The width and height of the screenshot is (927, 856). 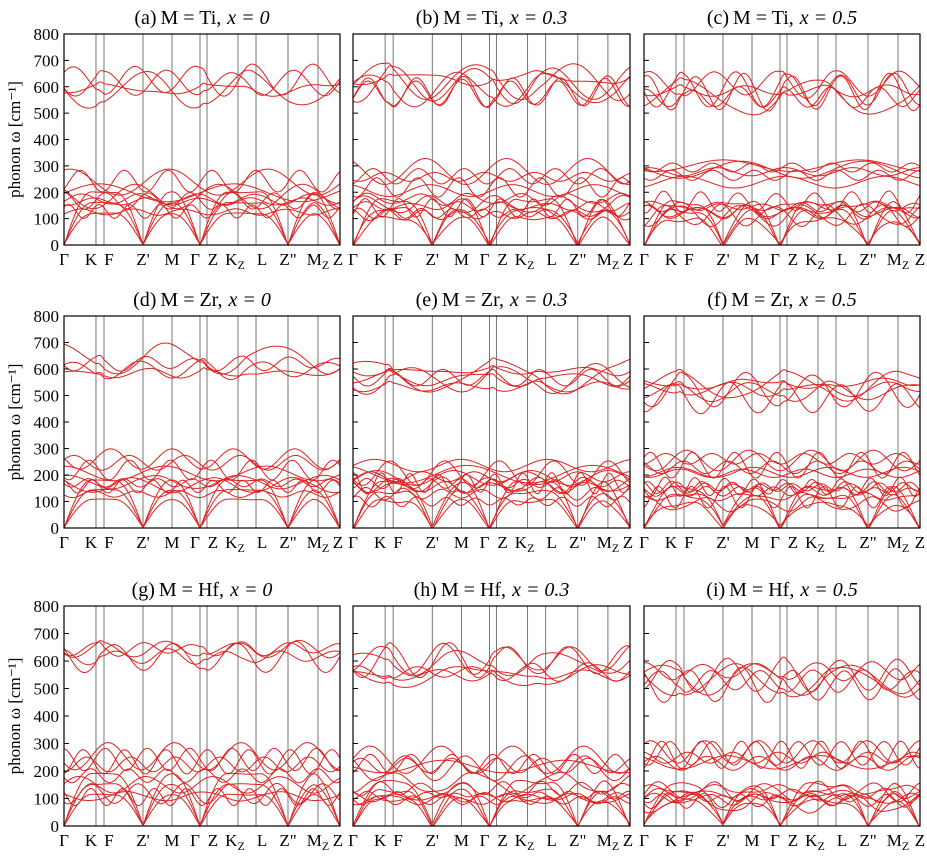 What do you see at coordinates (202, 300) in the screenshot?
I see `panel-title: (d) M = Zr, x = 0` at bounding box center [202, 300].